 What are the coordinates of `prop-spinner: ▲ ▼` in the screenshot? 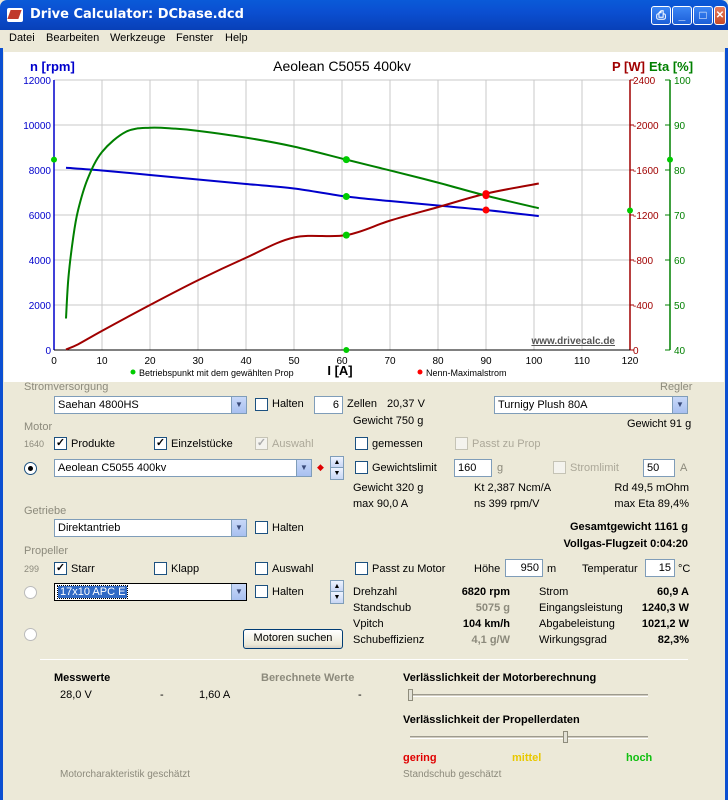 It's located at (337, 592).